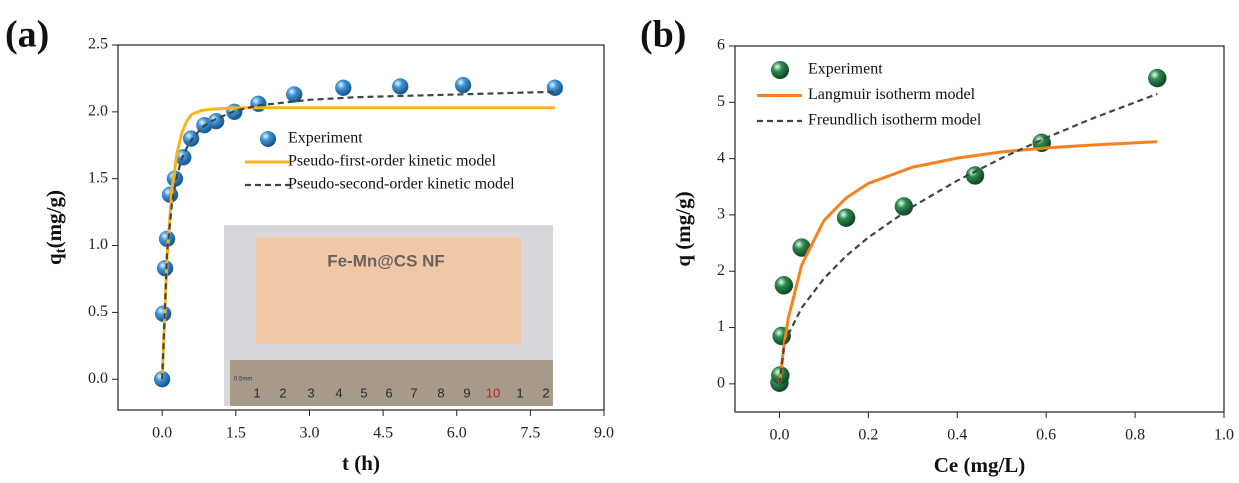 The height and width of the screenshot is (483, 1239). What do you see at coordinates (361, 463) in the screenshot?
I see `x-axis-label: t (h)` at bounding box center [361, 463].